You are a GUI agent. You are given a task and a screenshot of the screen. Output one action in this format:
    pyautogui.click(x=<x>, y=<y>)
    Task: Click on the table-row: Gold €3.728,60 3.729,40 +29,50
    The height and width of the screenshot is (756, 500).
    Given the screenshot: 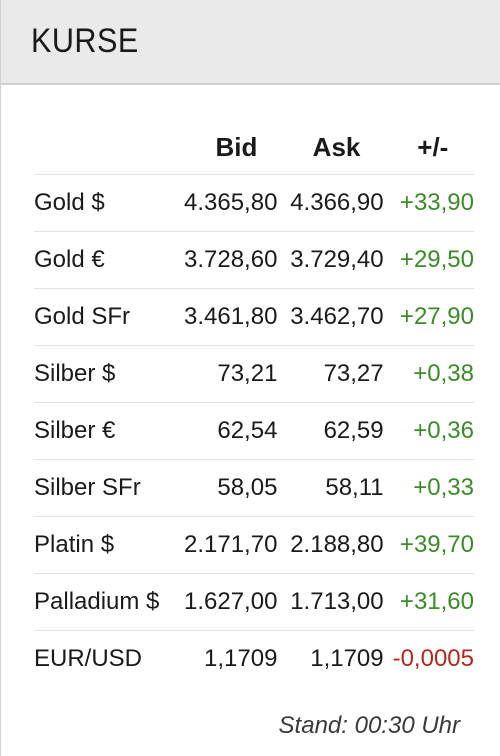 What is the action you would take?
    pyautogui.click(x=254, y=260)
    